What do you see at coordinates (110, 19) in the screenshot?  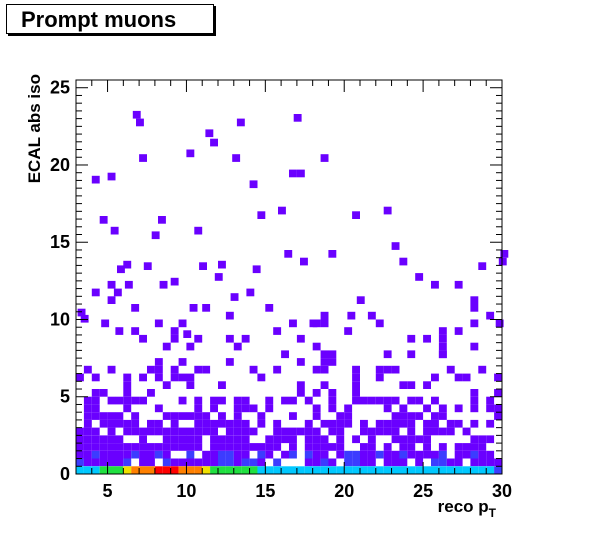 I see `chart-title-box: Prompt muons` at bounding box center [110, 19].